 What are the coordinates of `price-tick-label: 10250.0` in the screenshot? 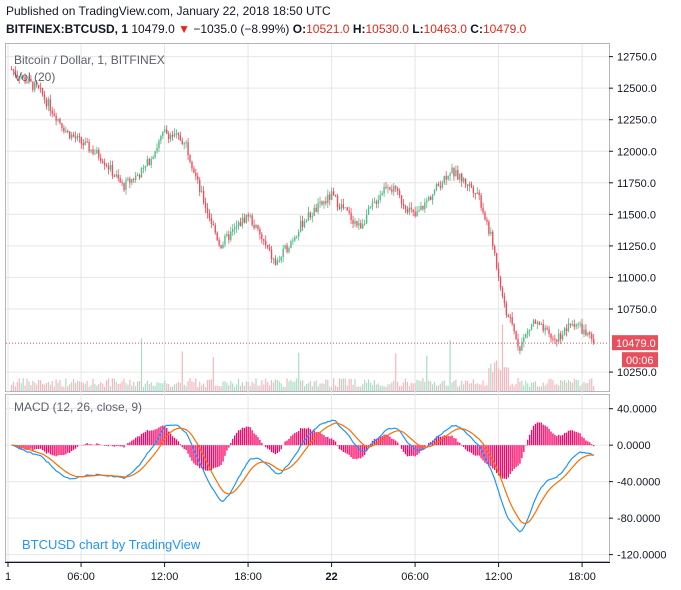 It's located at (637, 373).